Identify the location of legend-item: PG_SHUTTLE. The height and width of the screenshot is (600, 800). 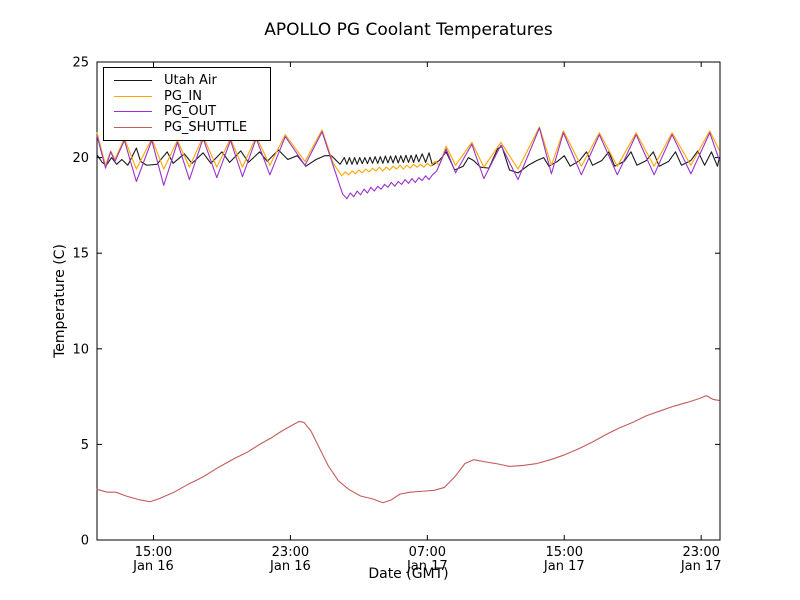
(188, 128).